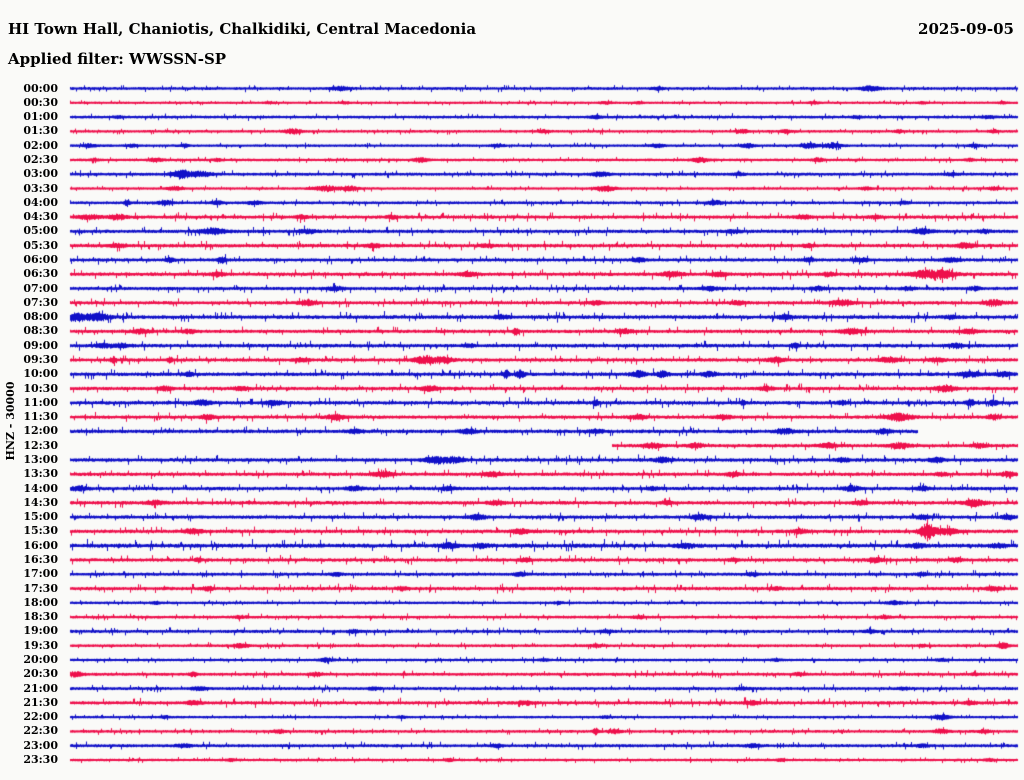 Image resolution: width=1024 pixels, height=780 pixels. Describe the element at coordinates (40, 331) in the screenshot. I see `time-label: 08:30` at that location.